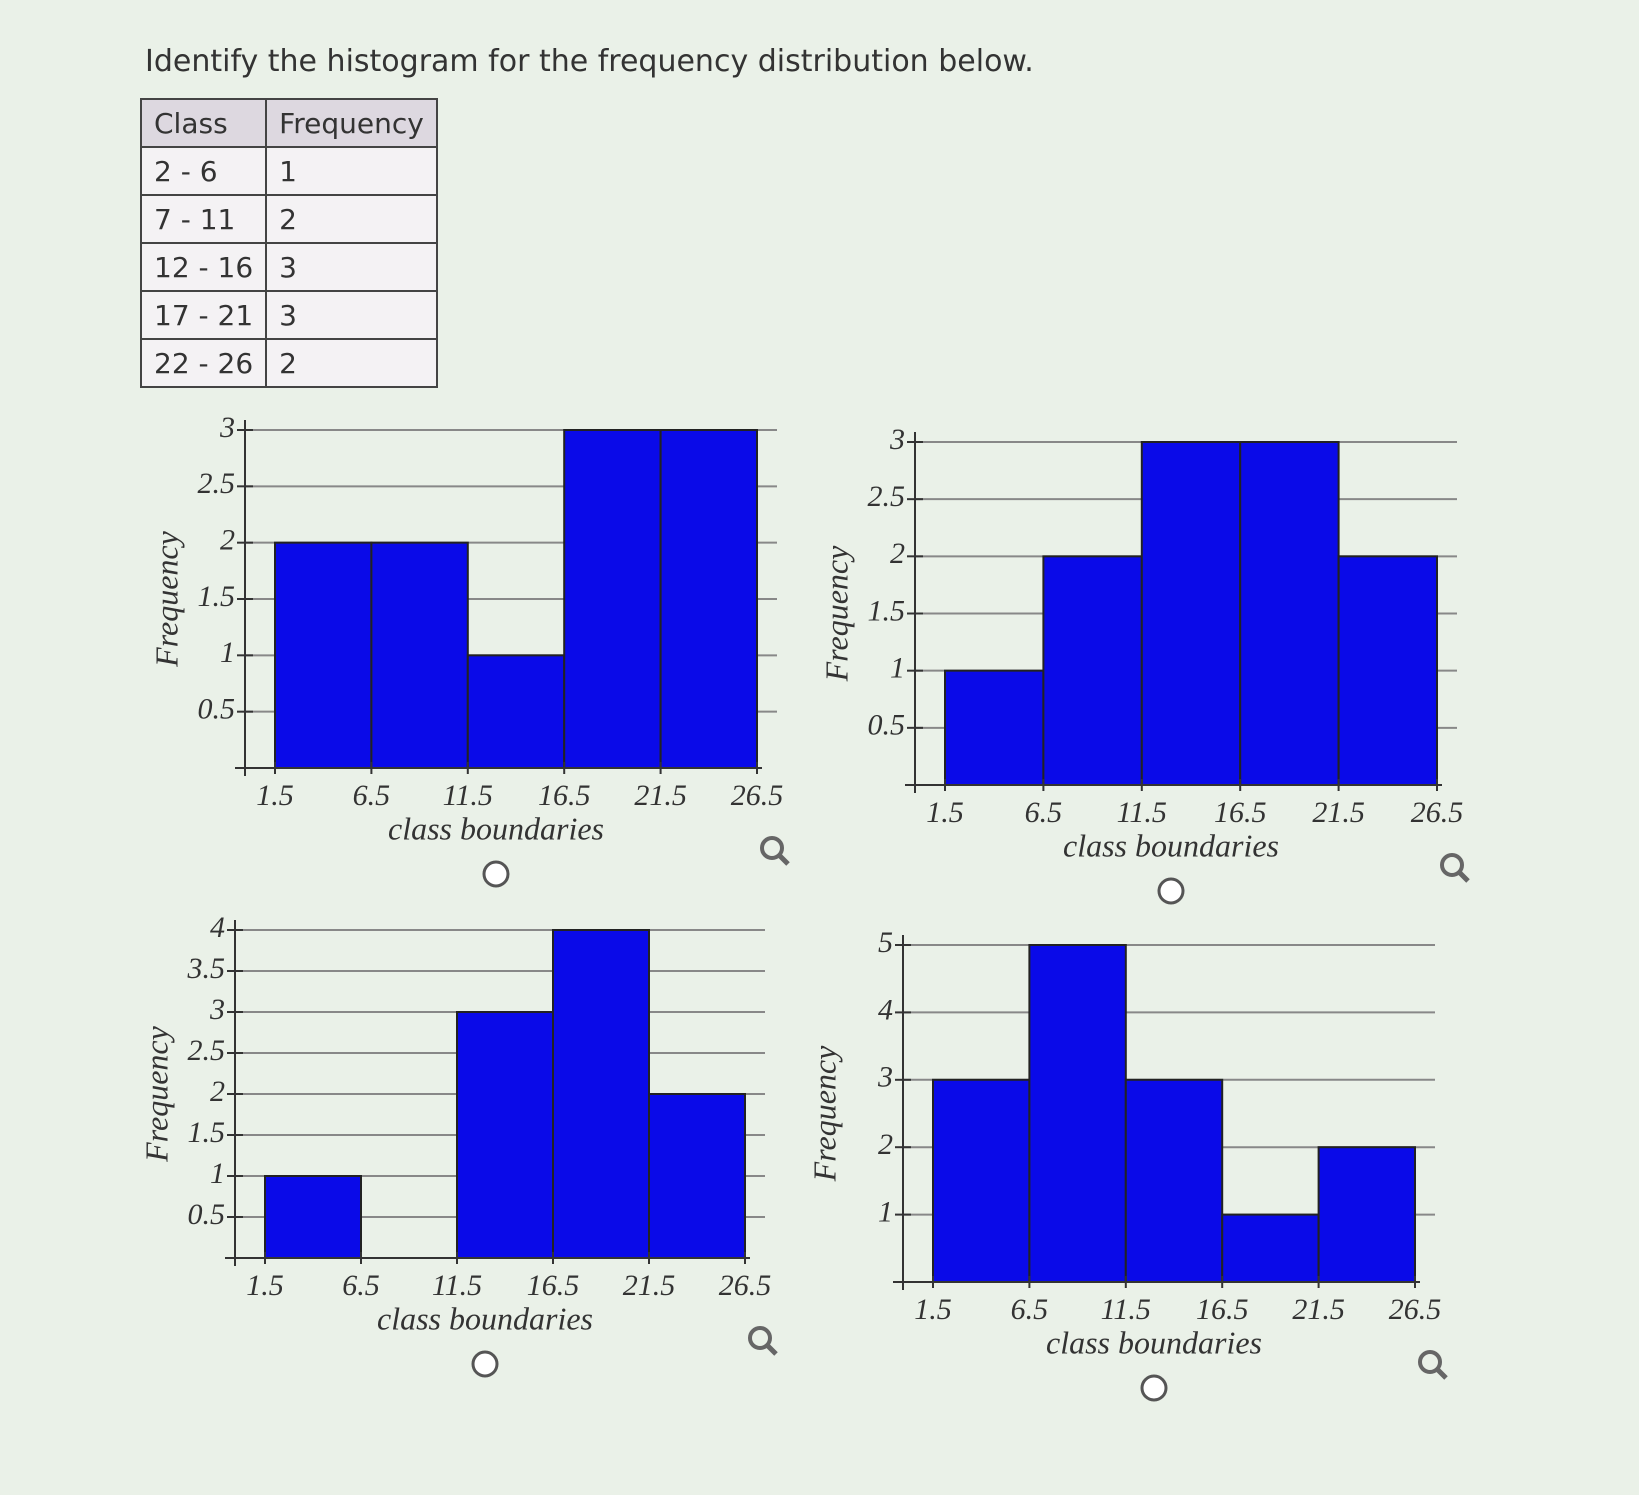 Image resolution: width=1639 pixels, height=1495 pixels. I want to click on table-cell: 12 - 16, so click(203, 267).